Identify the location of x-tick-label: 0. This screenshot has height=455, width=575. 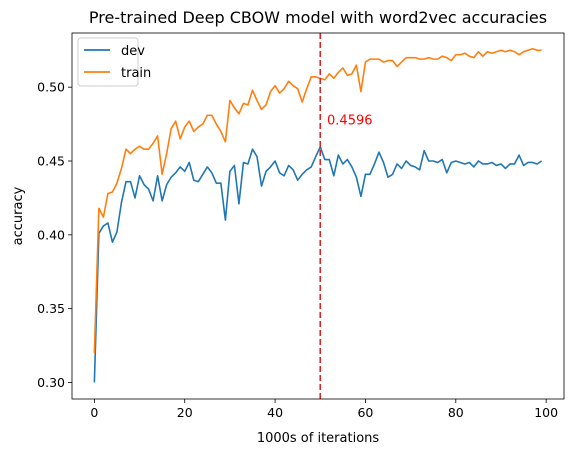
(94, 412).